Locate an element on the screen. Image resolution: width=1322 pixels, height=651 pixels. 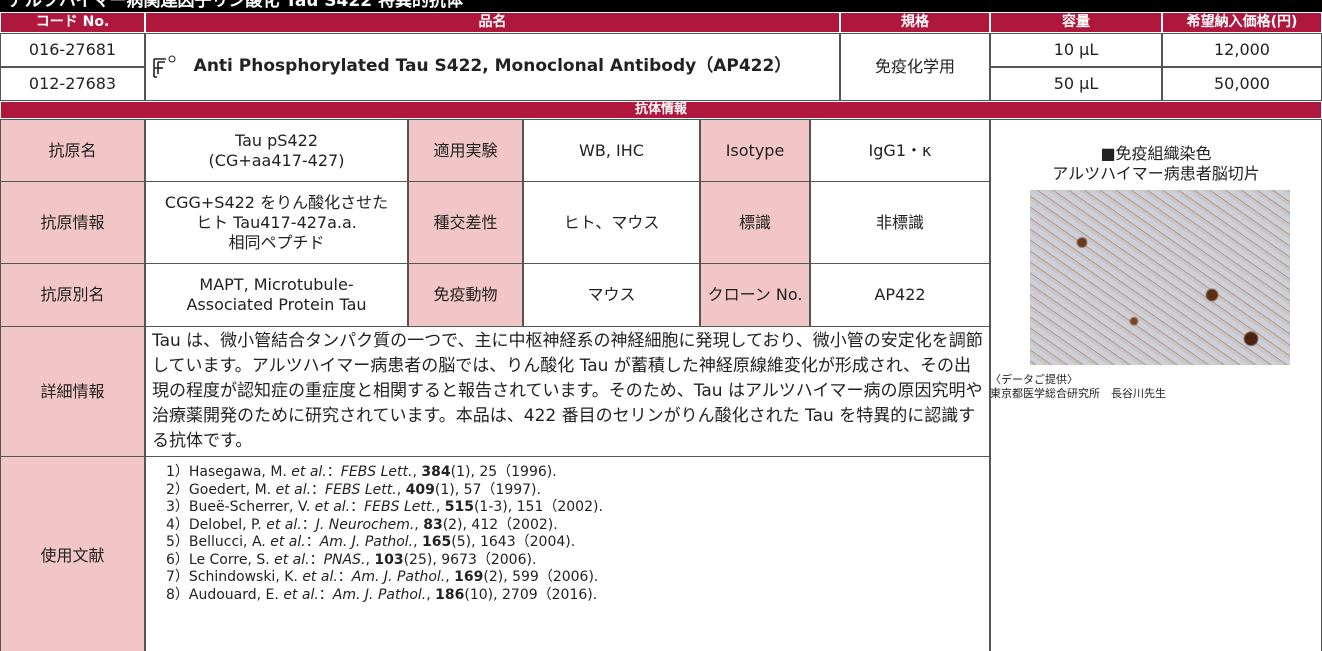
figure-caption: ■免疫組織染色 アルツハイマー病患者脳切片 is located at coordinates (1156, 163).